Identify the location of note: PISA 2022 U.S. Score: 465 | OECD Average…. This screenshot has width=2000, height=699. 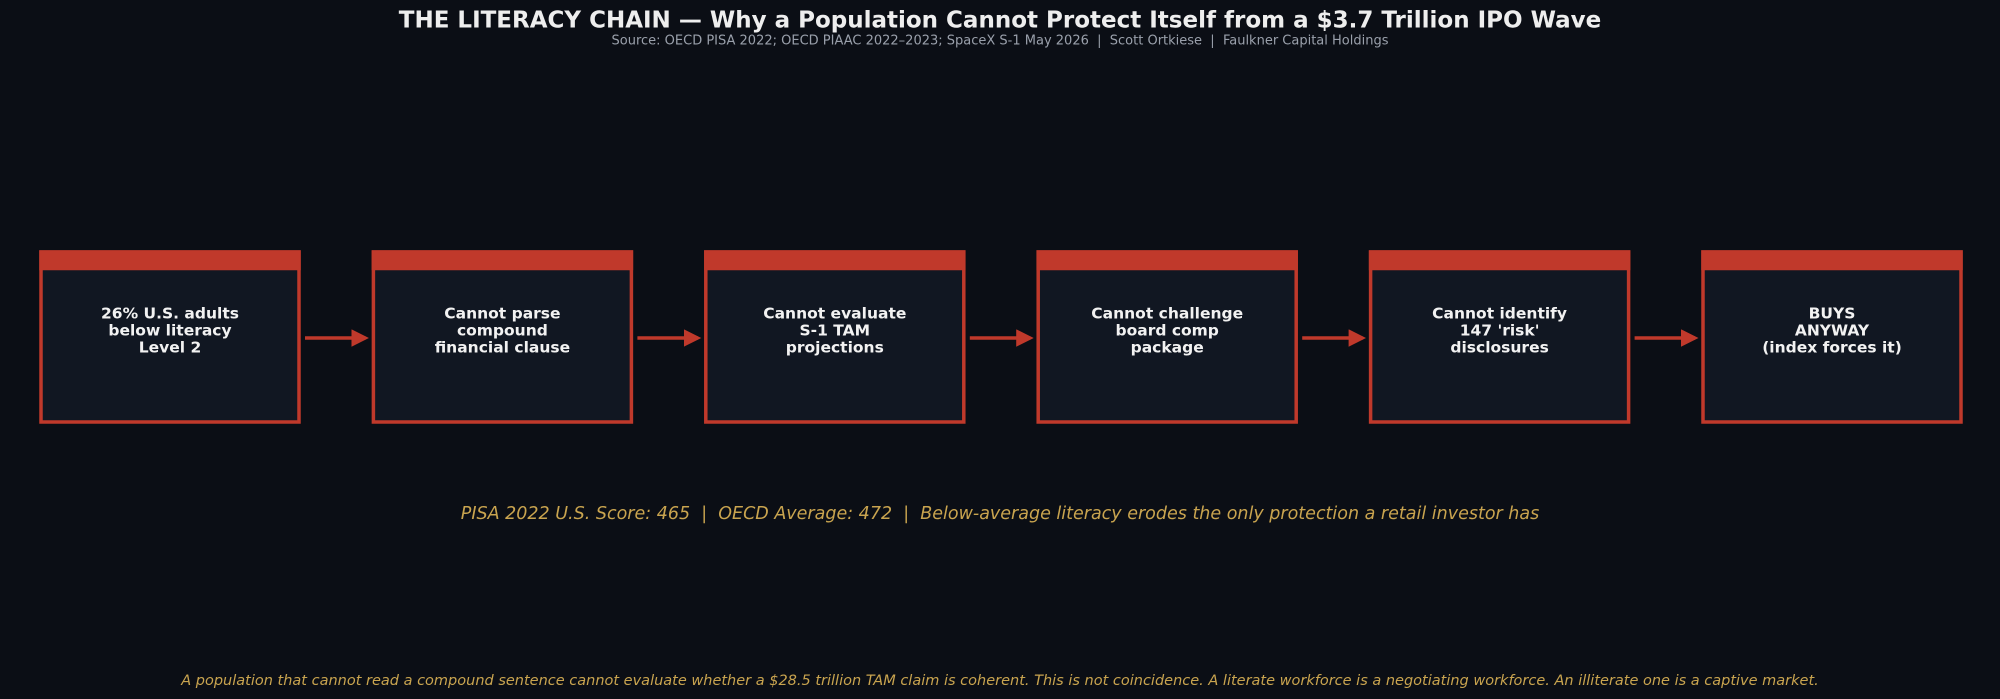
(1000, 514).